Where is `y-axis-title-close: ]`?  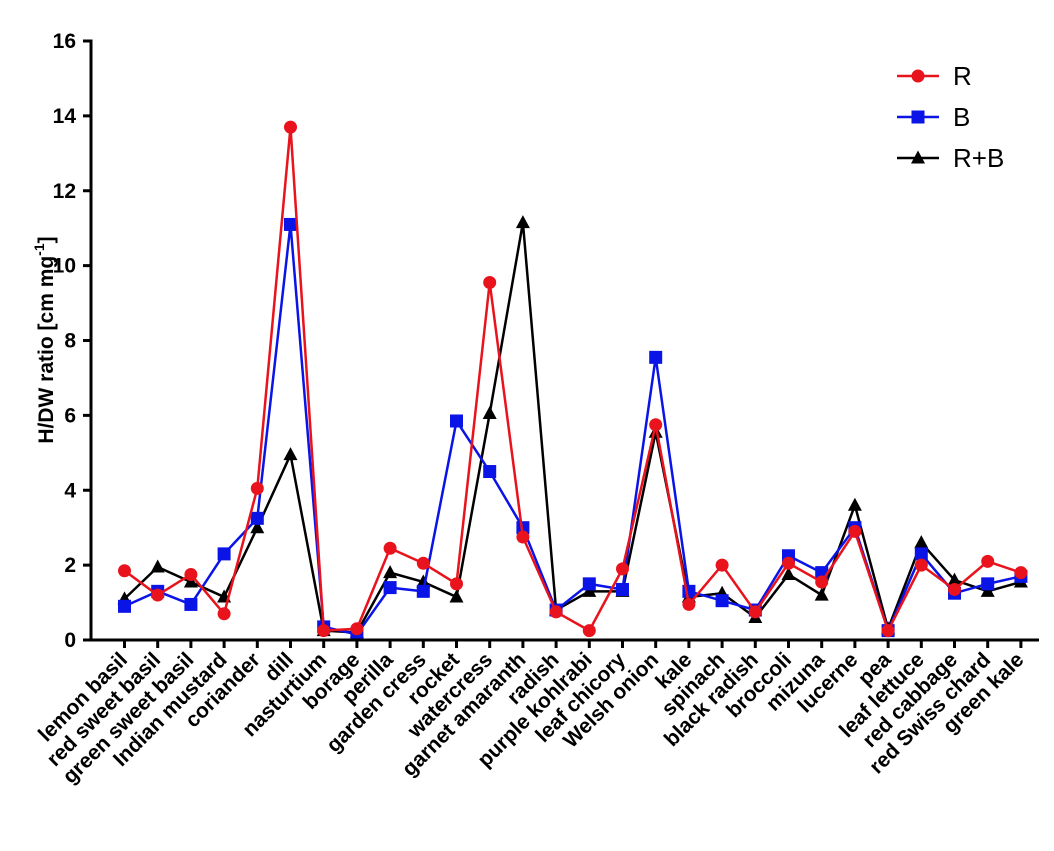 y-axis-title-close: ] is located at coordinates (46, 239).